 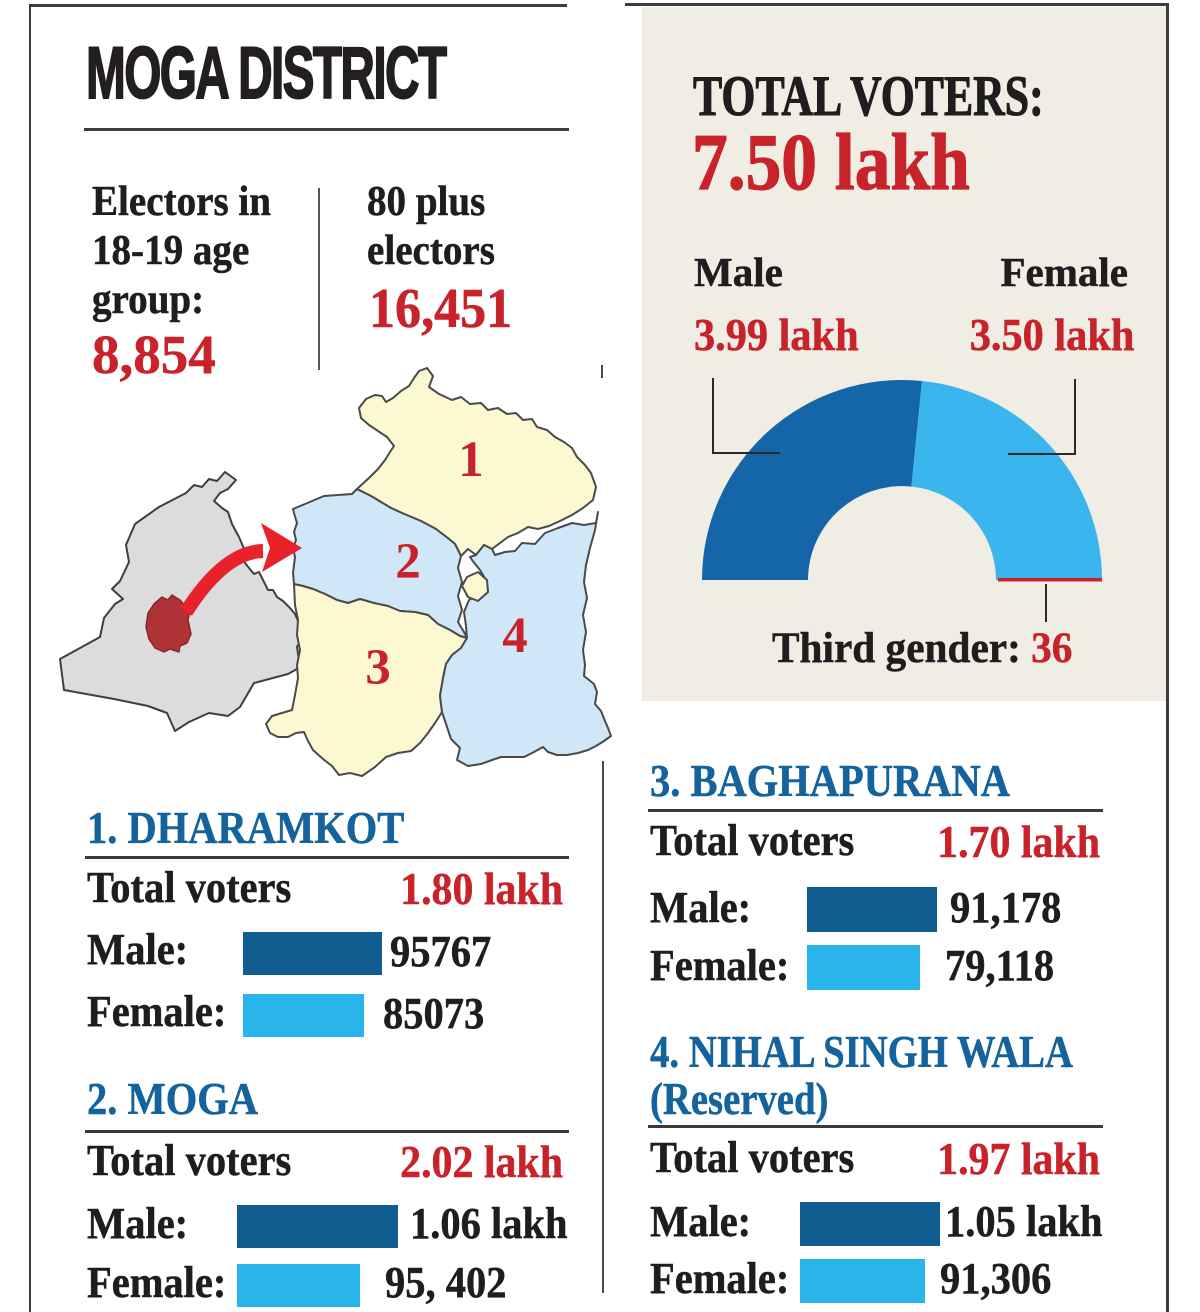 I want to click on svg-text: 3, so click(x=378, y=668).